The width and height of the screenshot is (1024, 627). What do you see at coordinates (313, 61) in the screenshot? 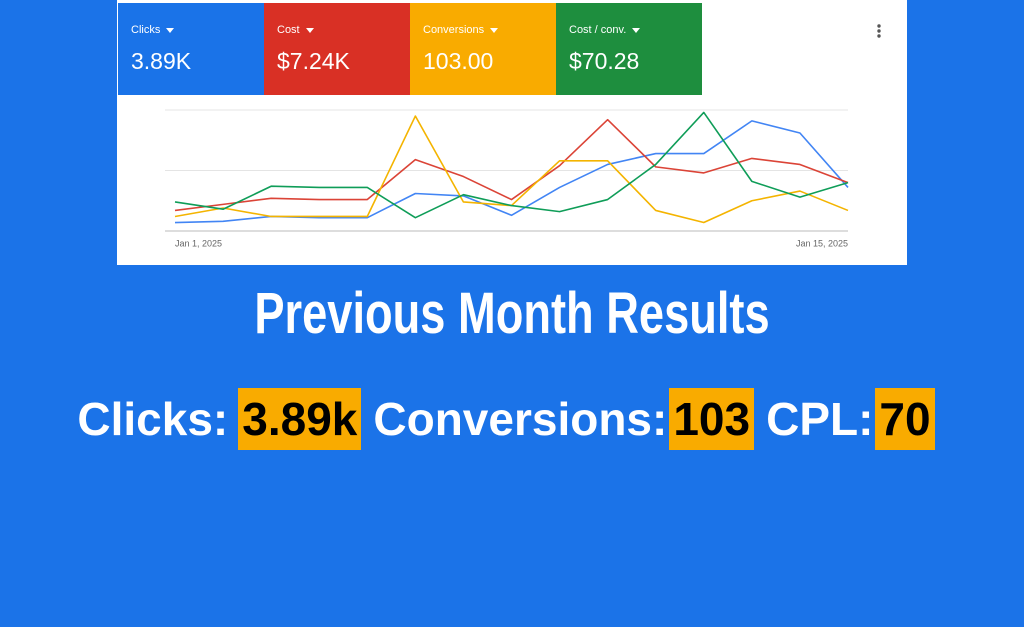
I see `card-value: $7.24K` at bounding box center [313, 61].